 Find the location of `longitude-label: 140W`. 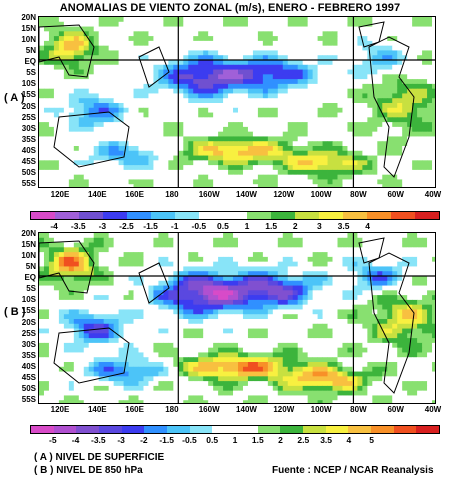

longitude-label: 140W is located at coordinates (246, 194).